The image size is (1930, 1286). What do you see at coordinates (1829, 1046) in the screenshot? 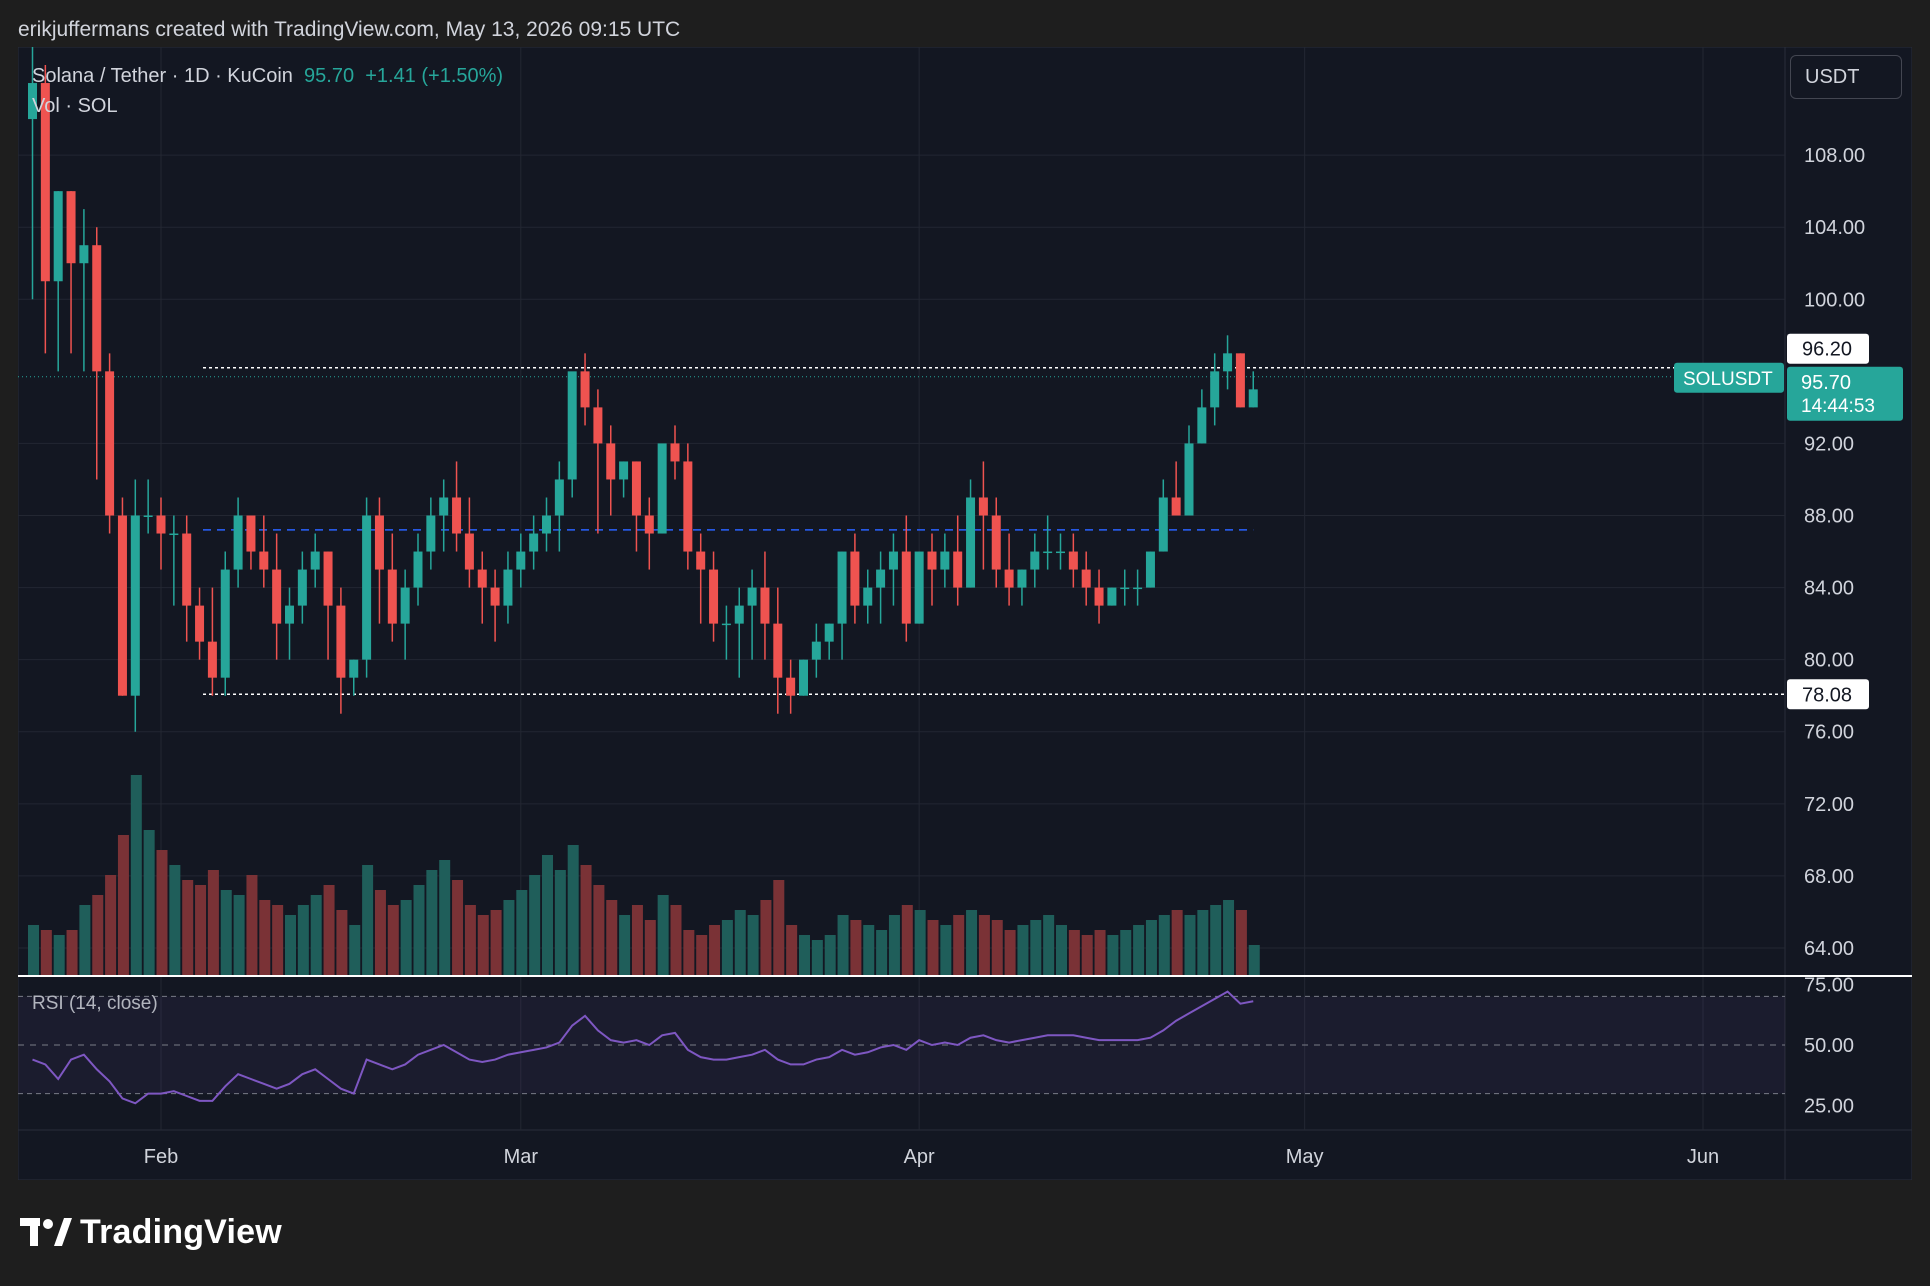
I see `rsi-tick-label: 50.00` at bounding box center [1829, 1046].